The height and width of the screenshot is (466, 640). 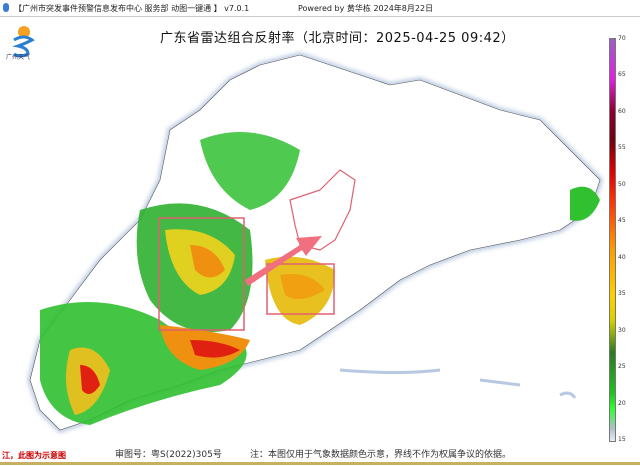 What do you see at coordinates (366, 8) in the screenshot?
I see `powered-by: Powered by 黄华栋 2024年8月22日` at bounding box center [366, 8].